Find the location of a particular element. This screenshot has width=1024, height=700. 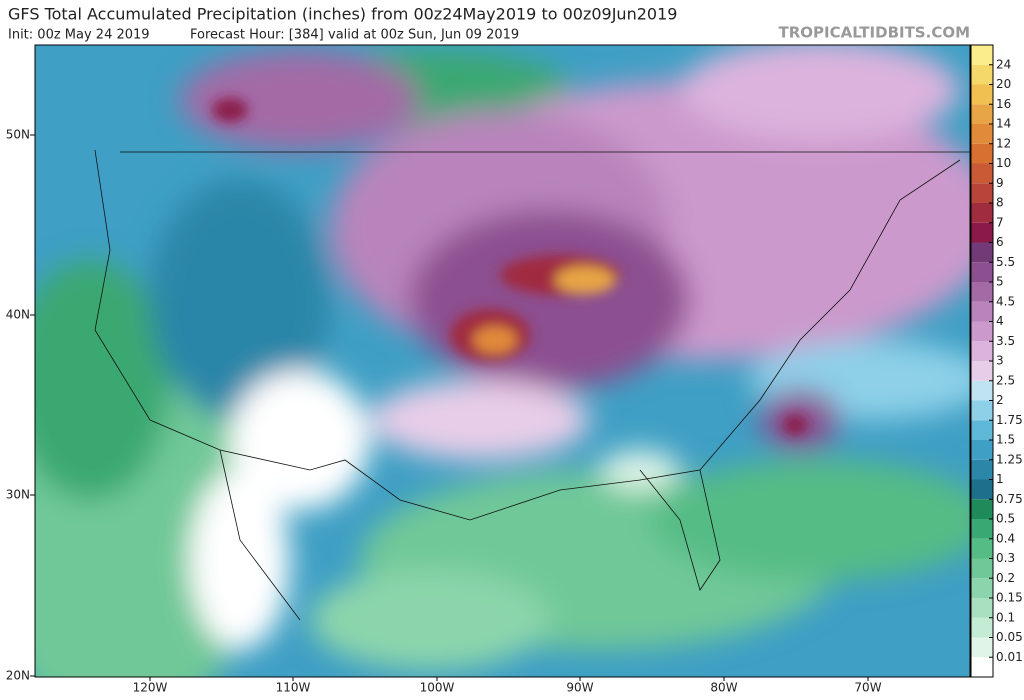

colorbar-label: 1.5 is located at coordinates (1005, 440).